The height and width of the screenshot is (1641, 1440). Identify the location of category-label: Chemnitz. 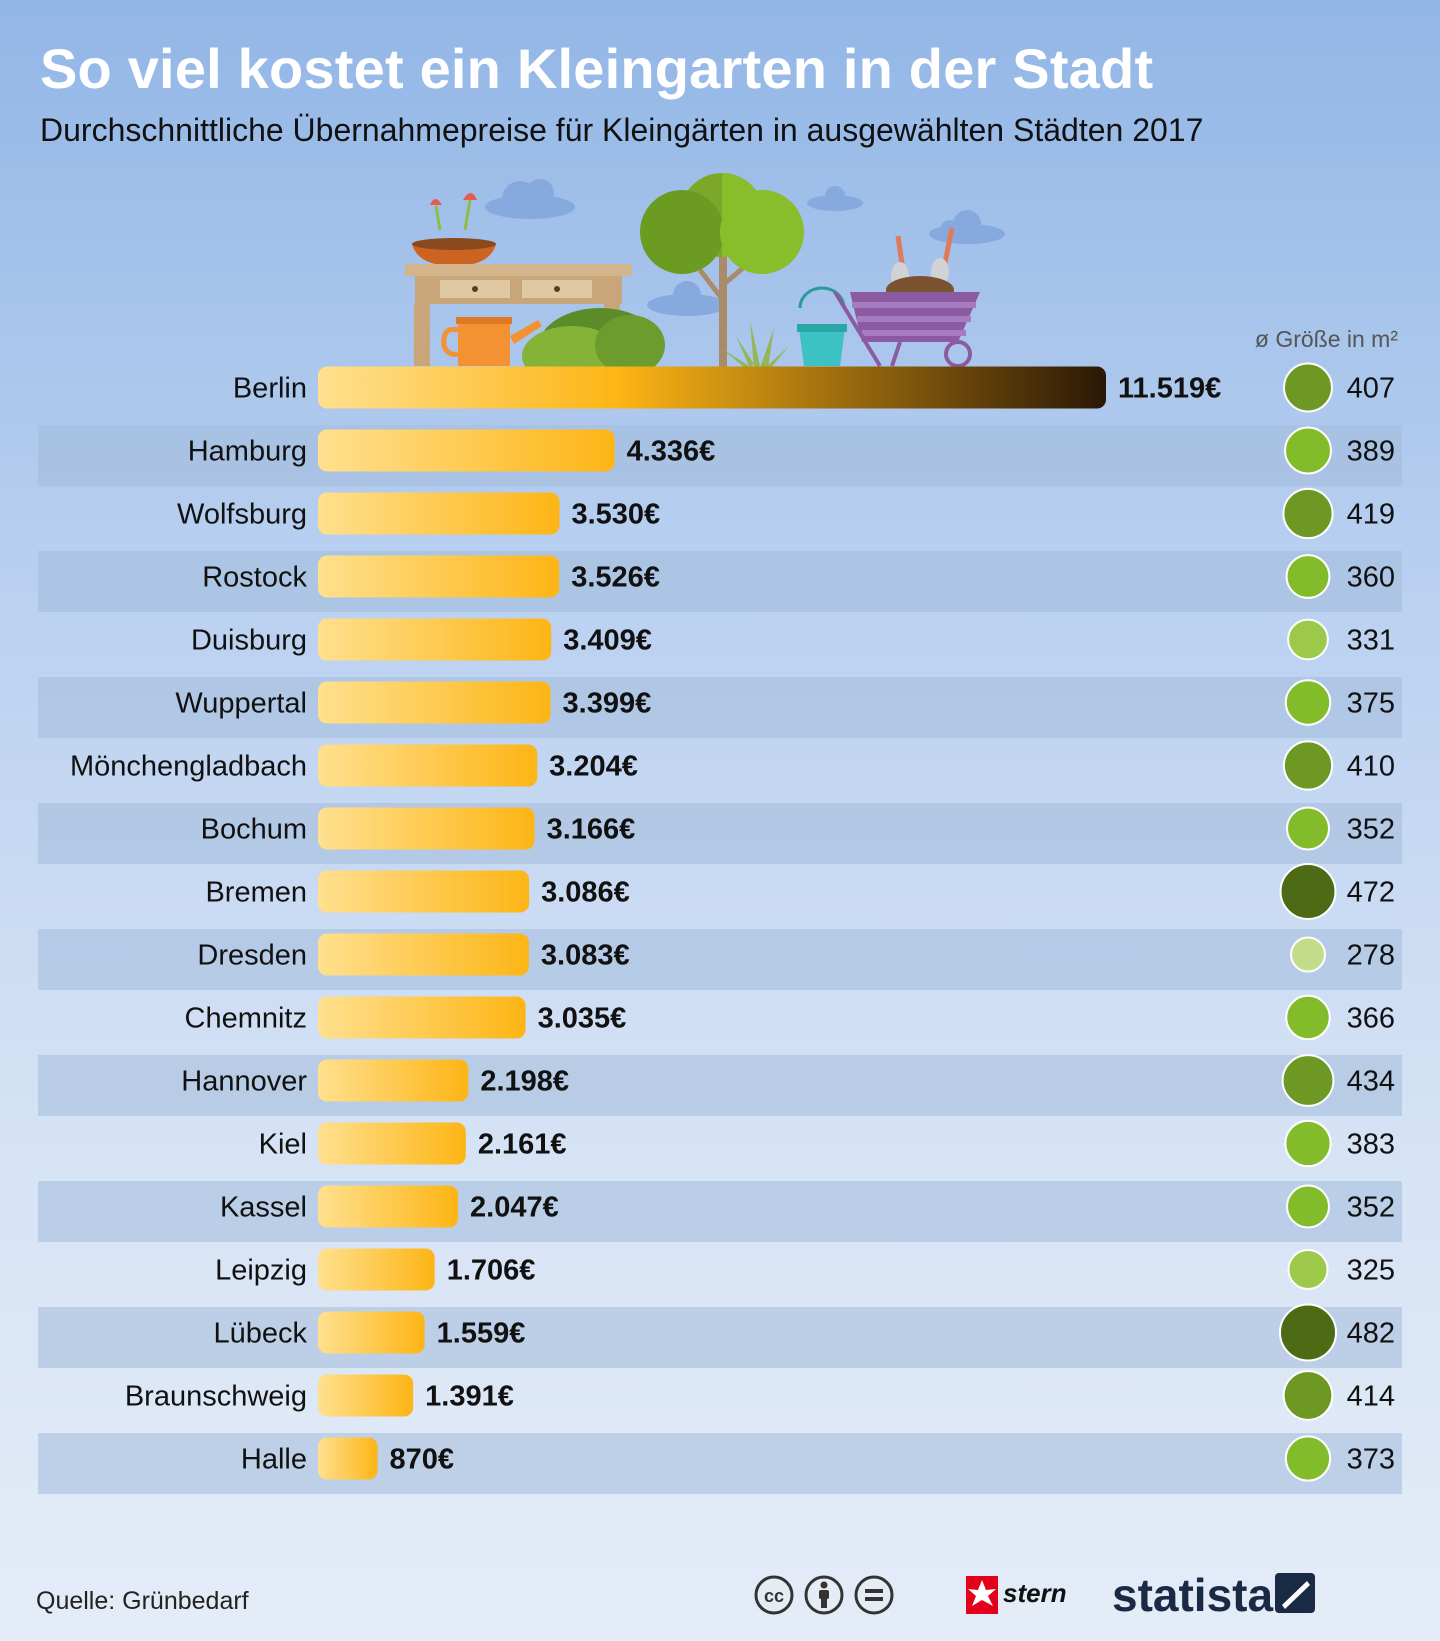
(246, 1019).